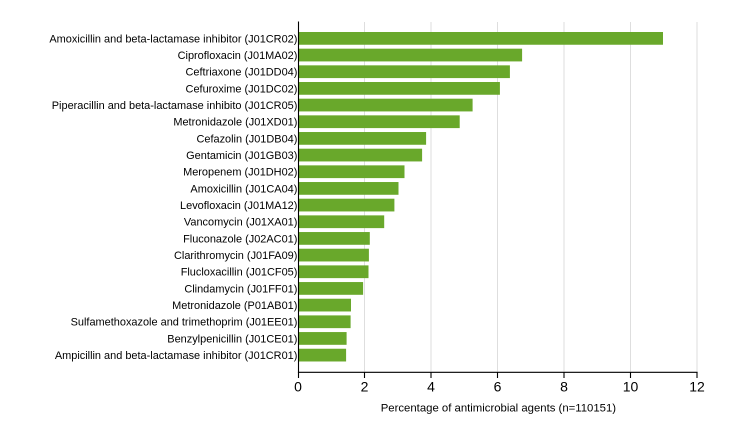  I want to click on svg-text: Cefazolin (J01DB04), so click(246, 139).